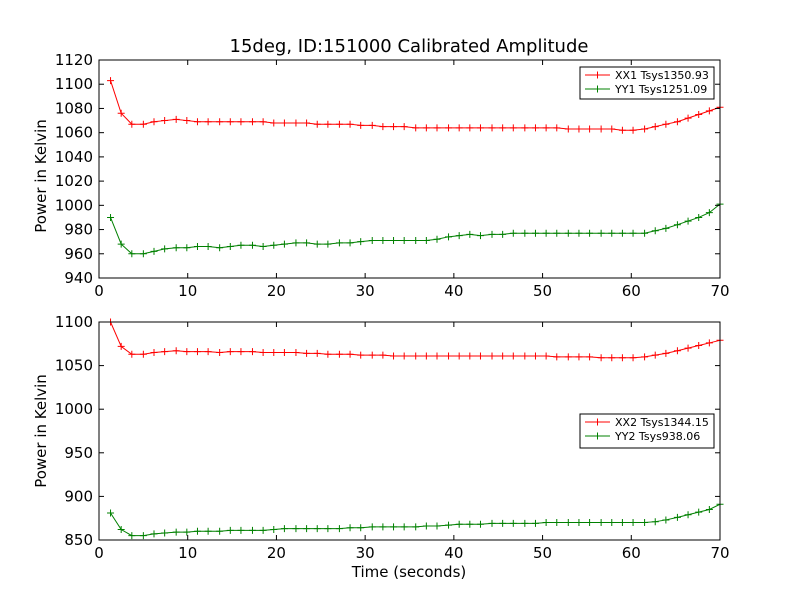 The height and width of the screenshot is (600, 800). I want to click on y-tick-label: 1120, so click(74, 60).